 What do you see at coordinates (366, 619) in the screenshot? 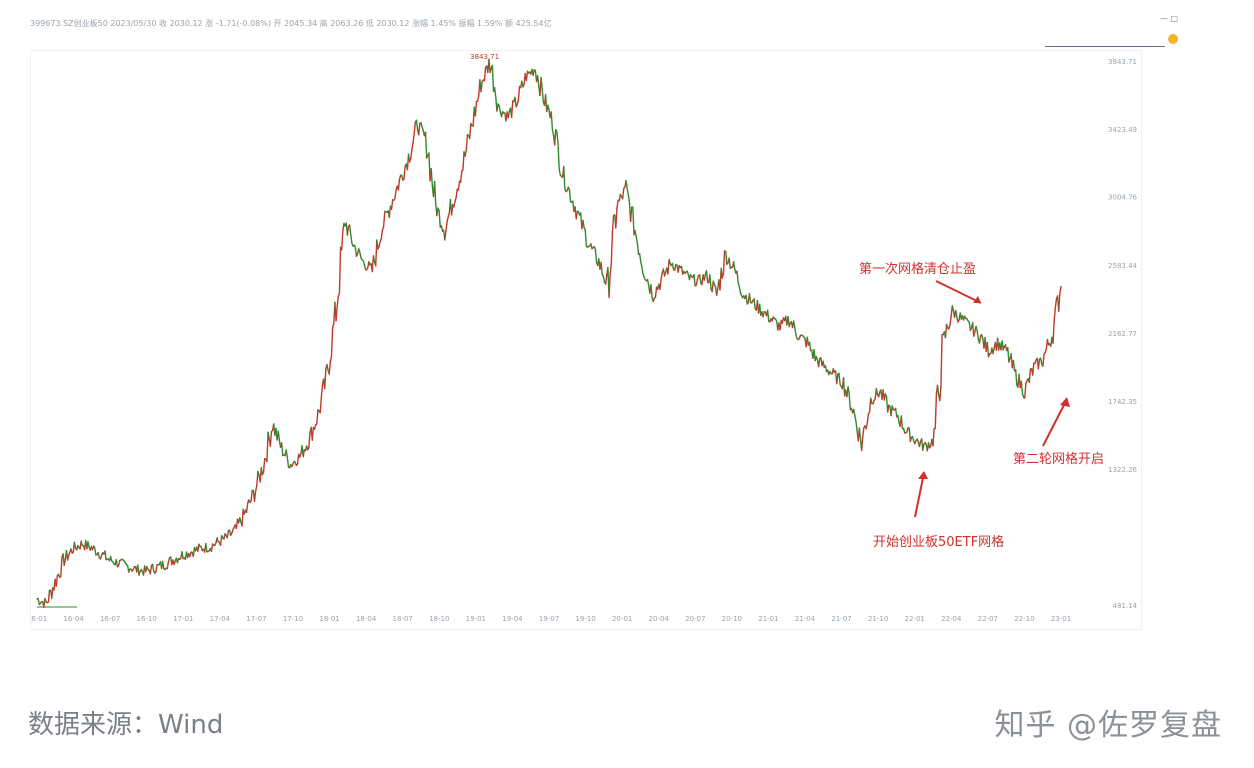
I see `x-tick-label: 18-04` at bounding box center [366, 619].